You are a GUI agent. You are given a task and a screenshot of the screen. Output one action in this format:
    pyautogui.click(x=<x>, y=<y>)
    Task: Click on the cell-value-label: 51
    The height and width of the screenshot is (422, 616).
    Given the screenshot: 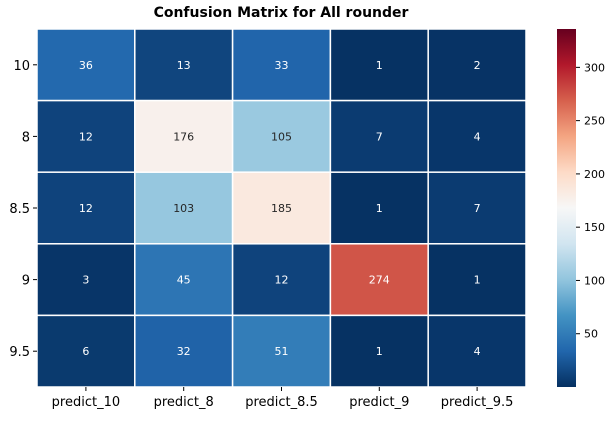 What is the action you would take?
    pyautogui.click(x=282, y=351)
    